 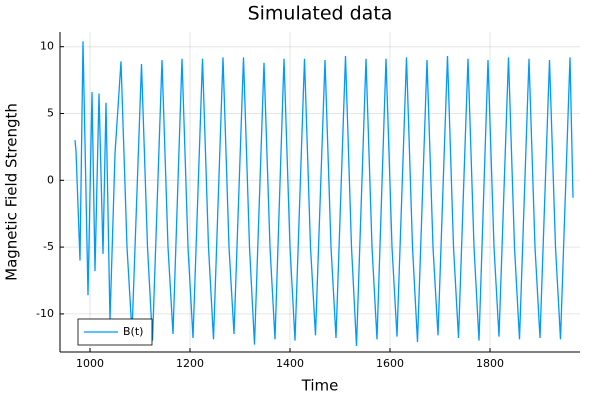 What do you see at coordinates (490, 363) in the screenshot?
I see `x-tick-label: 1800` at bounding box center [490, 363].